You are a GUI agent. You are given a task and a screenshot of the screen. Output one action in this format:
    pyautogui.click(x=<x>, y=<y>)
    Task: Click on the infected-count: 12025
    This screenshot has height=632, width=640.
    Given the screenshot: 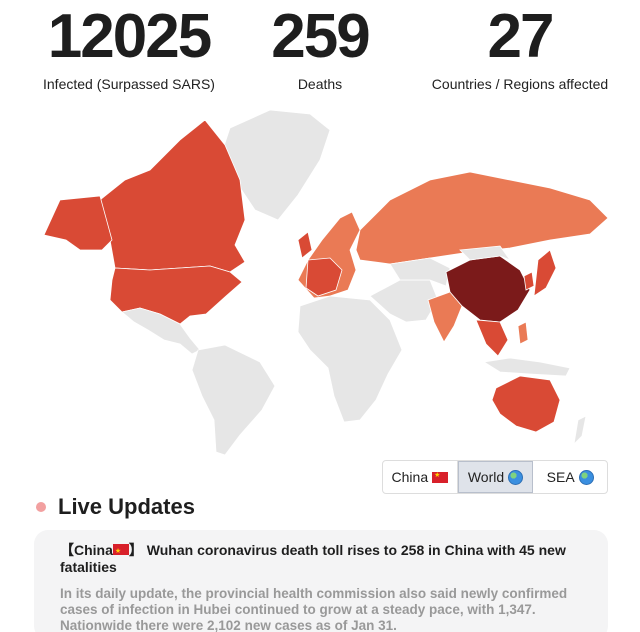 What is the action you would take?
    pyautogui.click(x=129, y=36)
    